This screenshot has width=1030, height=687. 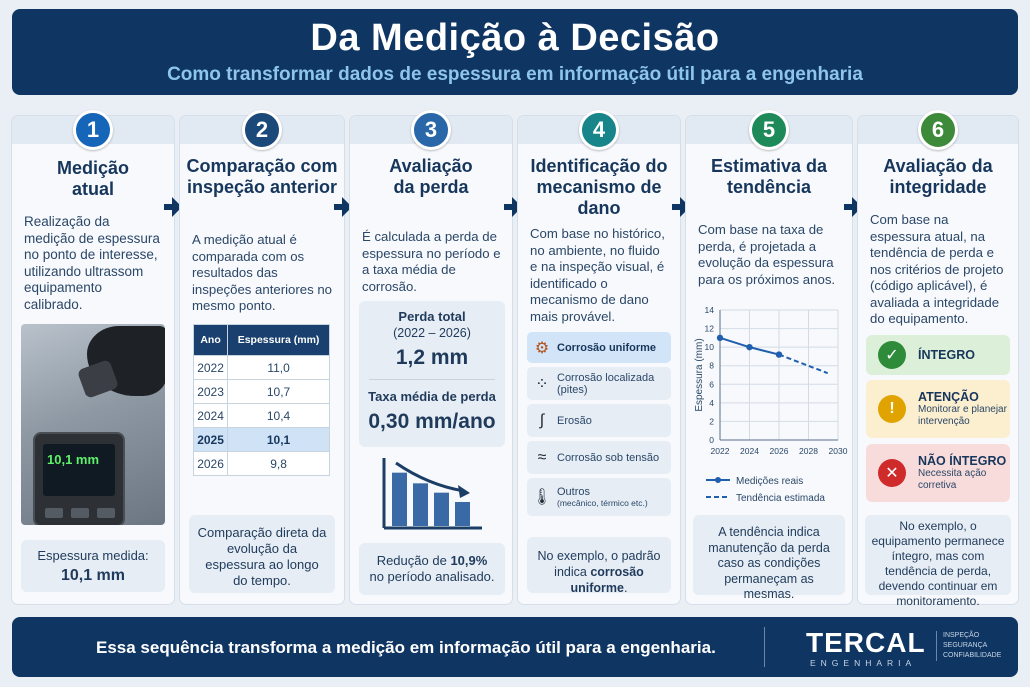 I want to click on page-title: Da Medição à Decisão, so click(x=515, y=38).